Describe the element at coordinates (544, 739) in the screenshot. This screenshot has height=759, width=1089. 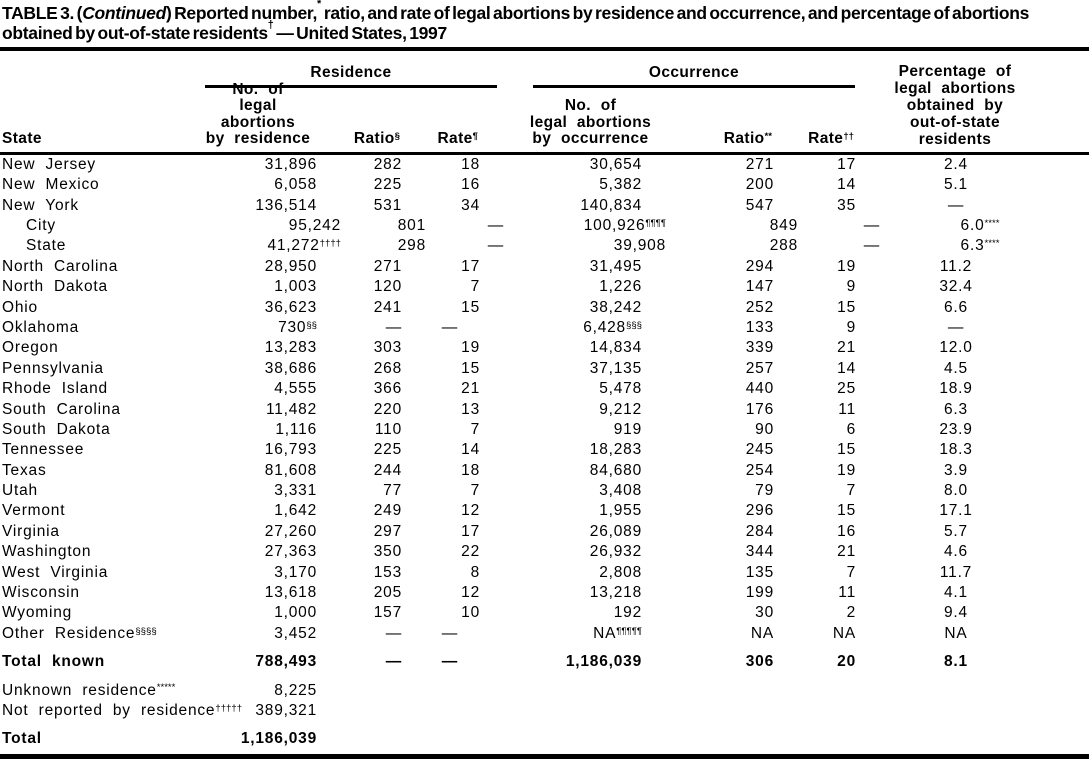
I see `table-row: Total 1,186,039` at that location.